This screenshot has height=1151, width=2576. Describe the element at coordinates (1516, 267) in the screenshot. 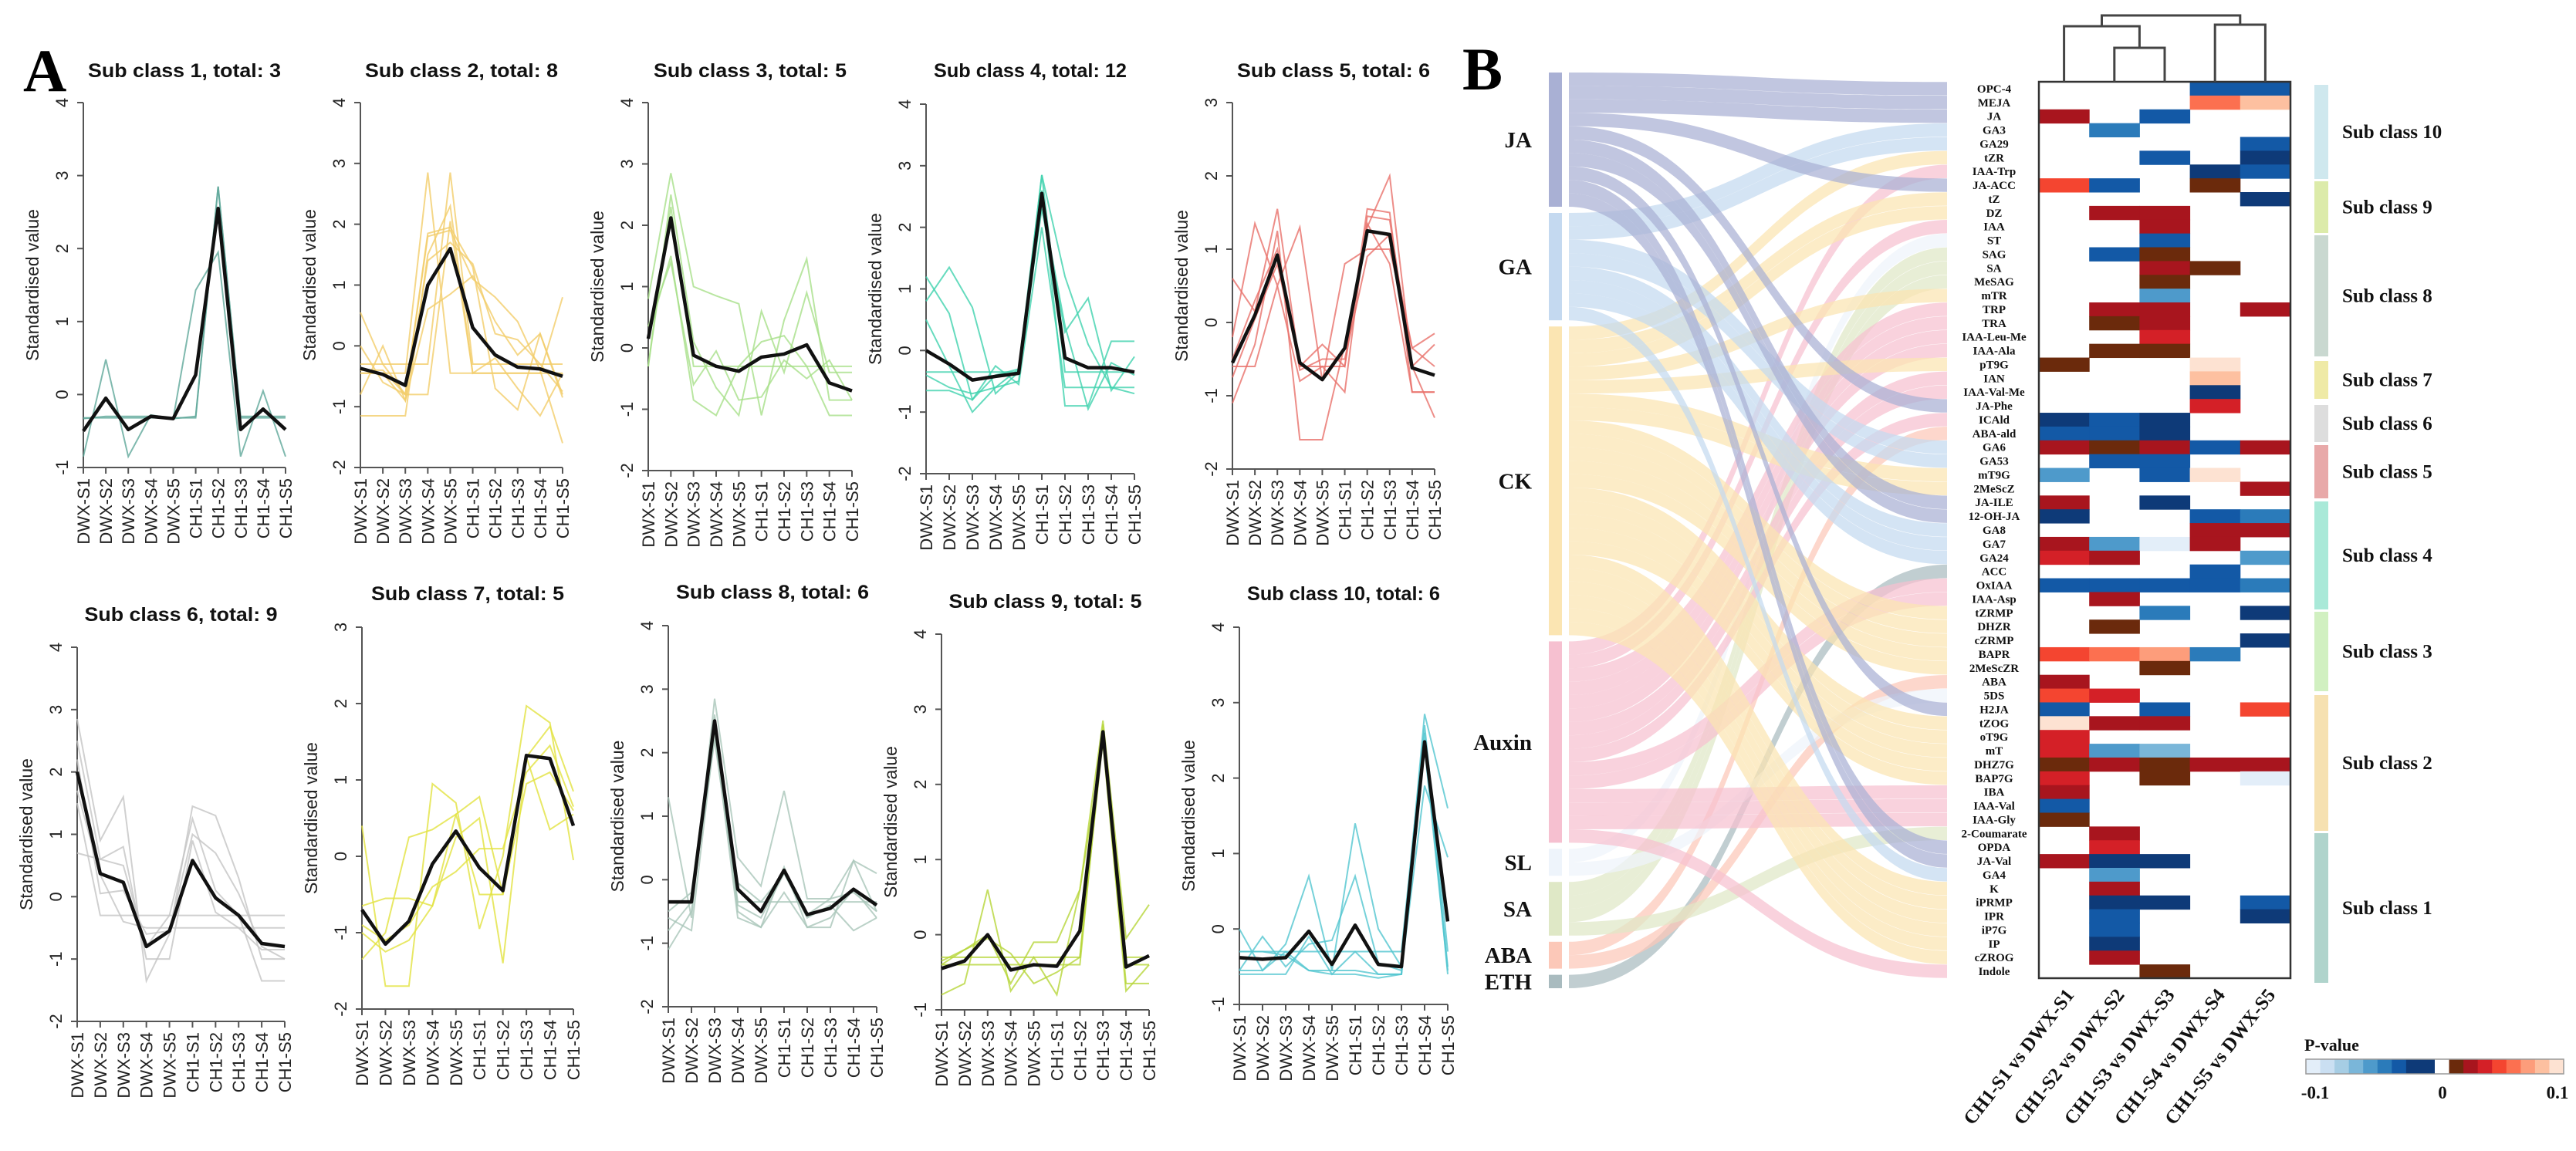

I see `sankey-node-label: GA` at that location.